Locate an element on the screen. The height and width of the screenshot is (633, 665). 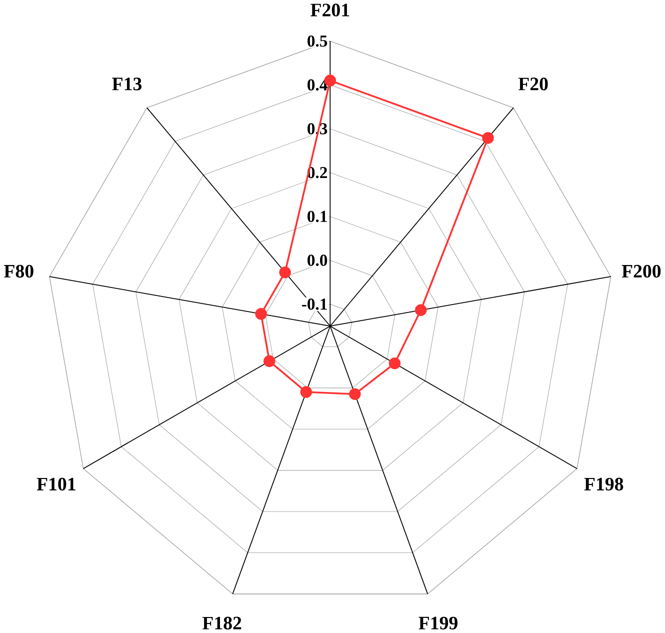
spoke-label: F200 is located at coordinates (641, 271).